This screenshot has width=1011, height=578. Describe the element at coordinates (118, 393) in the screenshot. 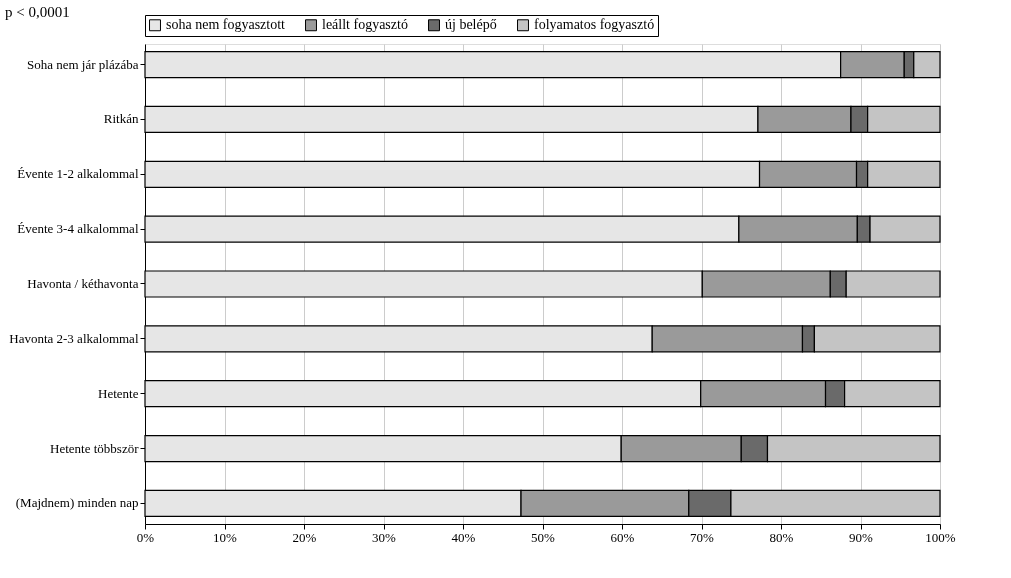

I see `y-tick-label: Hetente` at that location.